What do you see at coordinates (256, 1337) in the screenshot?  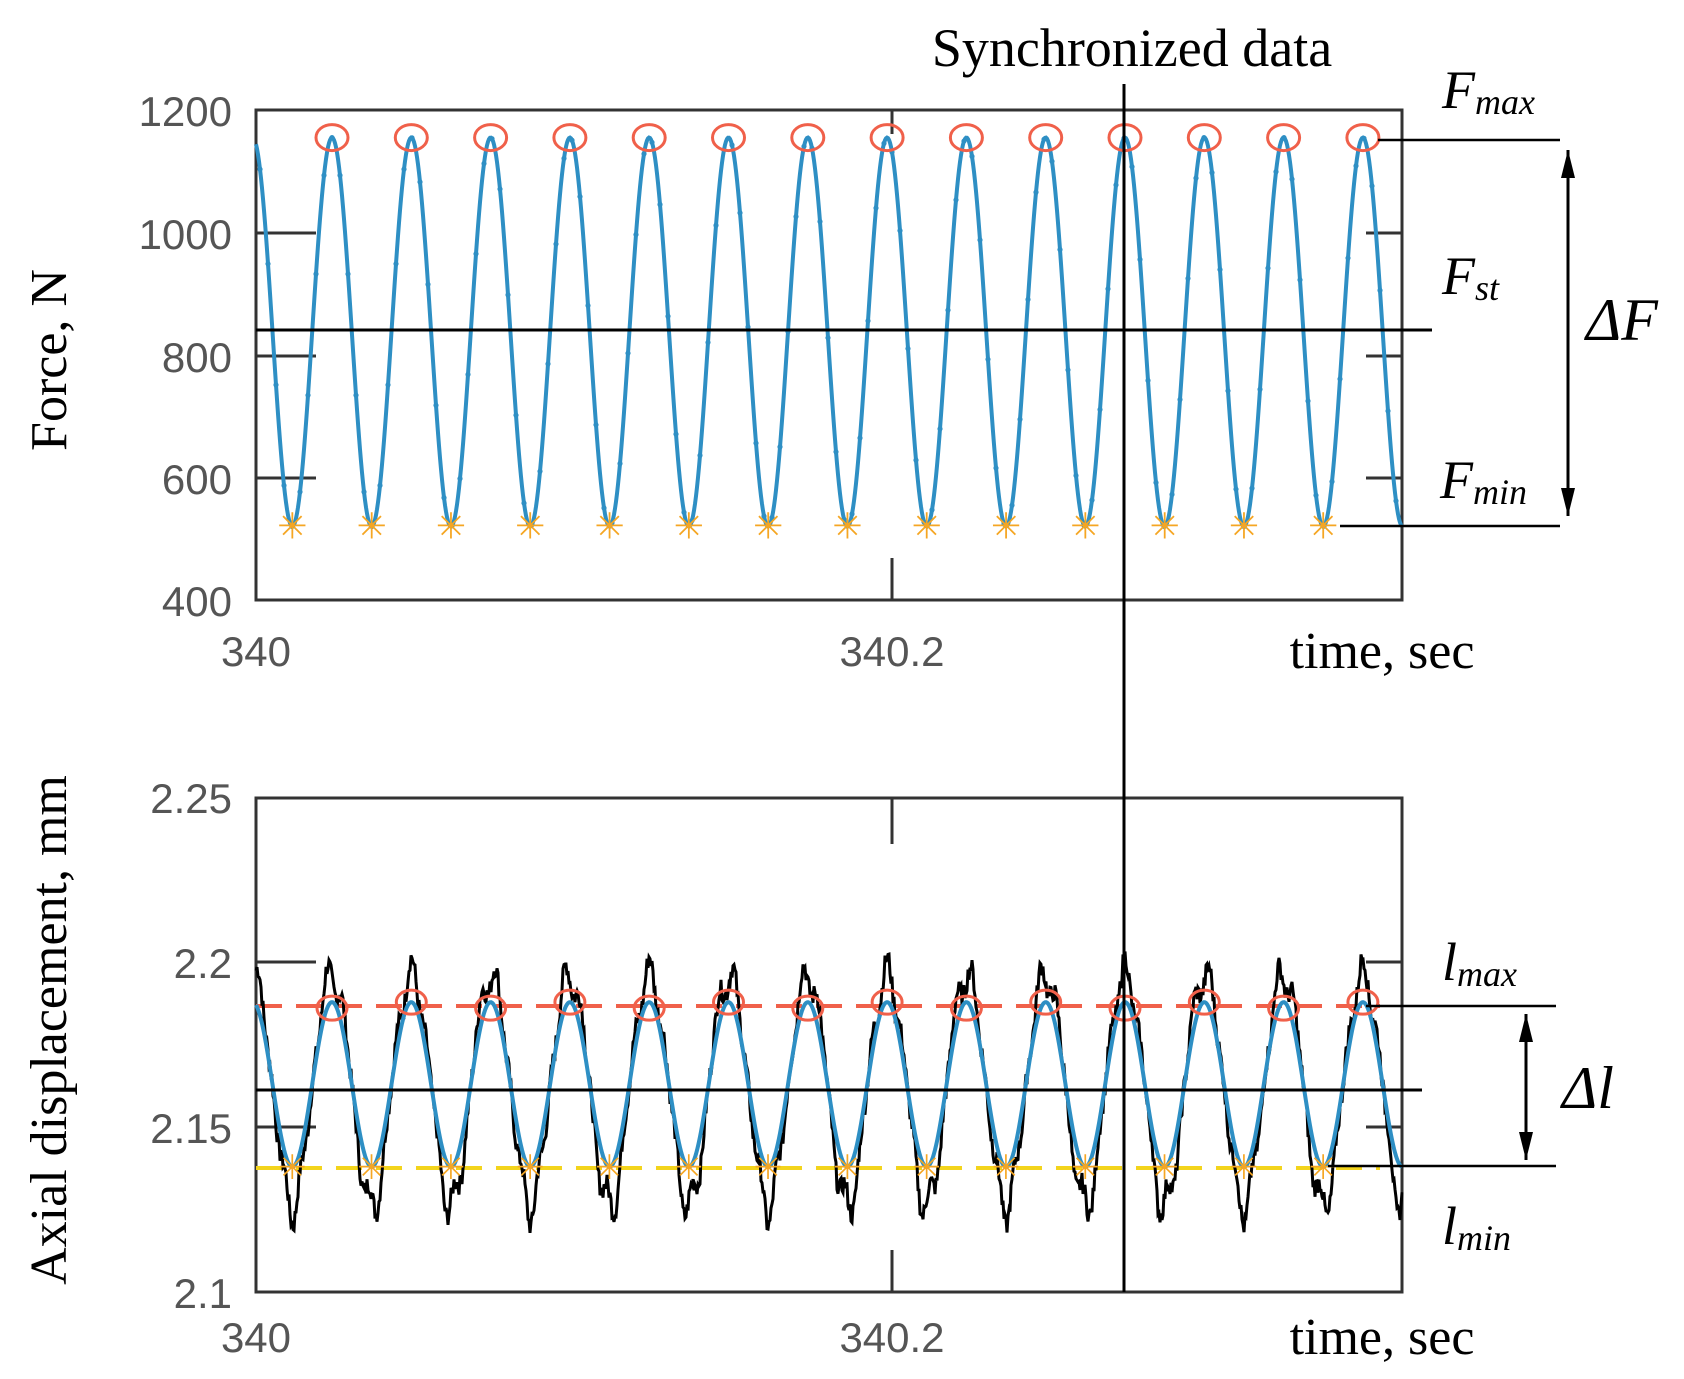 I see `displacement-x-tick: 340` at bounding box center [256, 1337].